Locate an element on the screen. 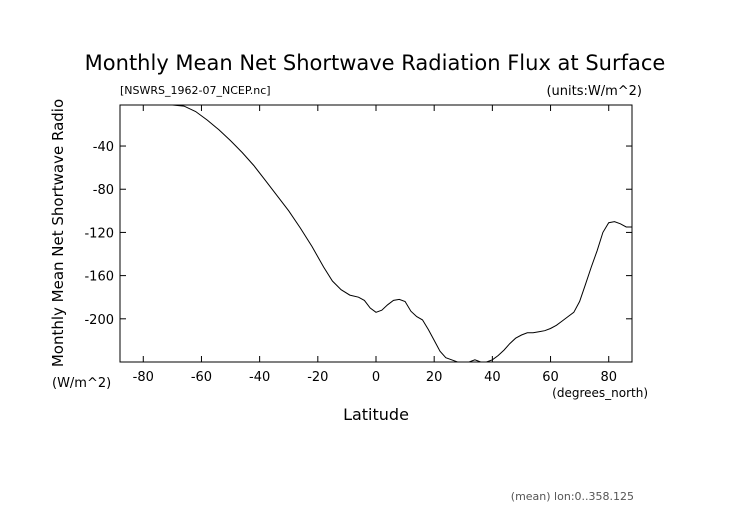  y-tick-label: -200 is located at coordinates (99, 320).